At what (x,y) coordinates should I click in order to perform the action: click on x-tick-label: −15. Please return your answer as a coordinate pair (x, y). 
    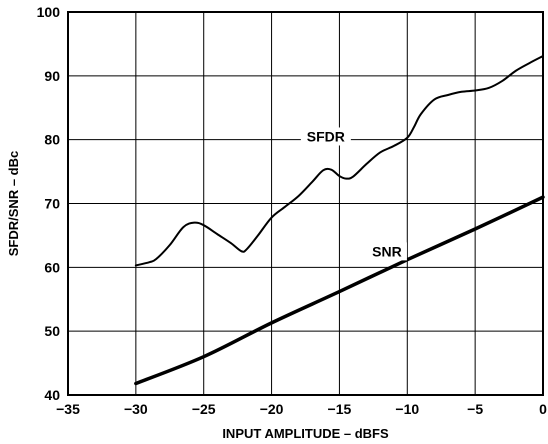
    Looking at the image, I should click on (340, 409).